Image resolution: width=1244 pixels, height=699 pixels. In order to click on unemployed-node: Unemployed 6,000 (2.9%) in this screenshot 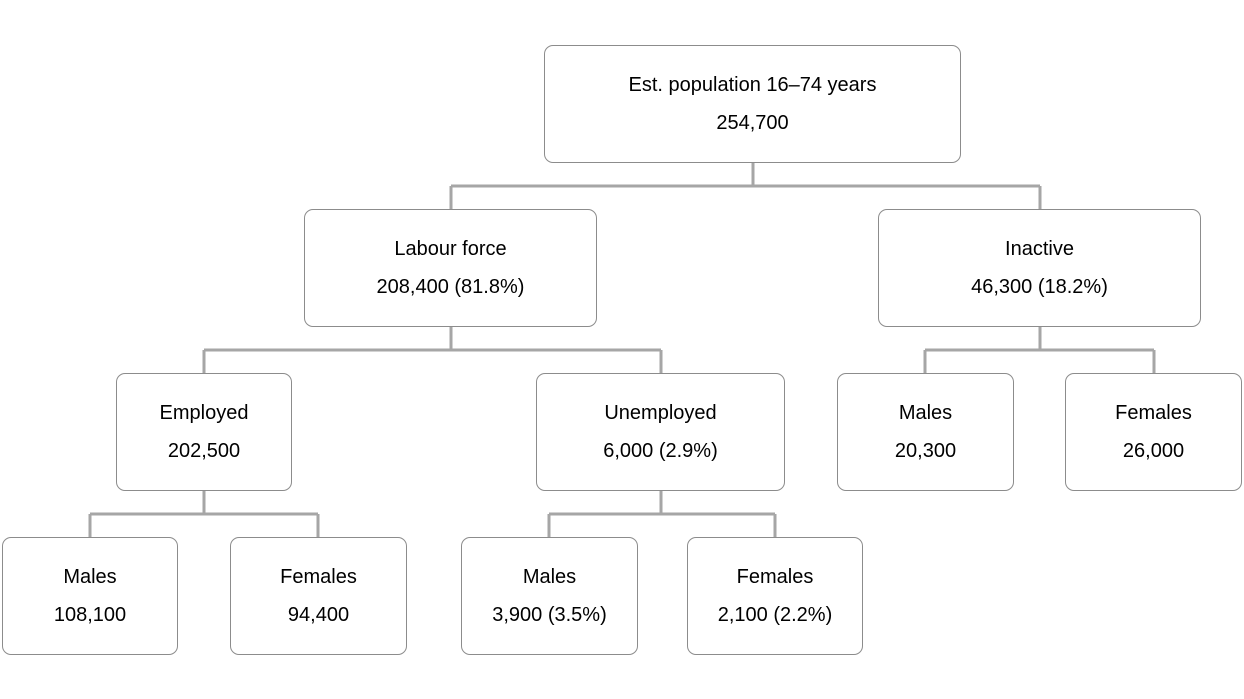, I will do `click(660, 432)`.